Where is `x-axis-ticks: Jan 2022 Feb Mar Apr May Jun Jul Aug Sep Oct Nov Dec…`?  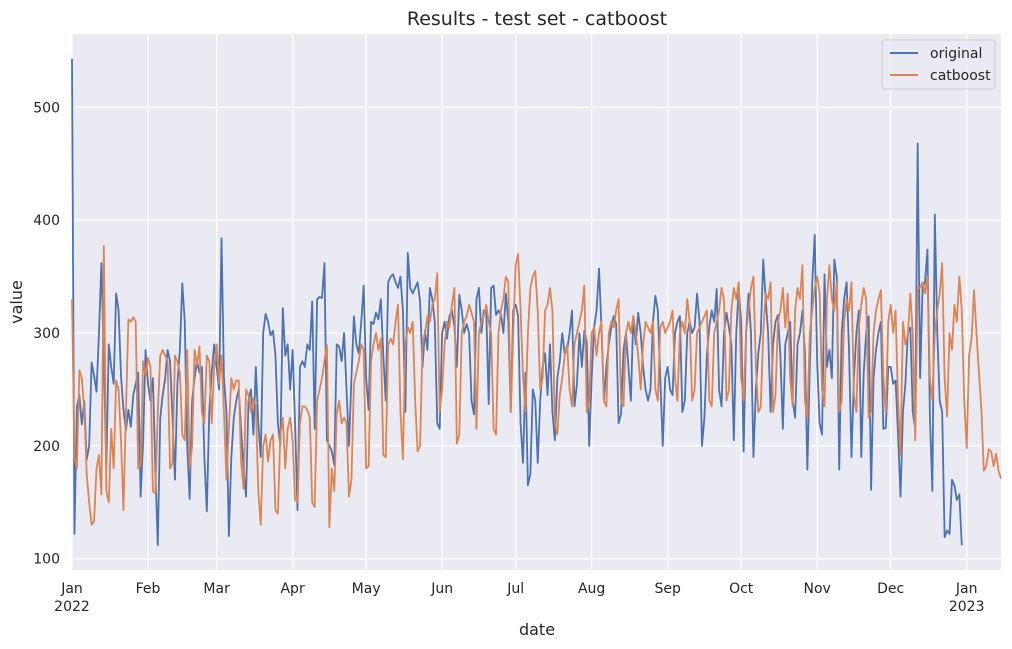
x-axis-ticks: Jan 2022 Feb Mar Apr May Jun Jul Aug Sep Oct Nov Dec… is located at coordinates (519, 598).